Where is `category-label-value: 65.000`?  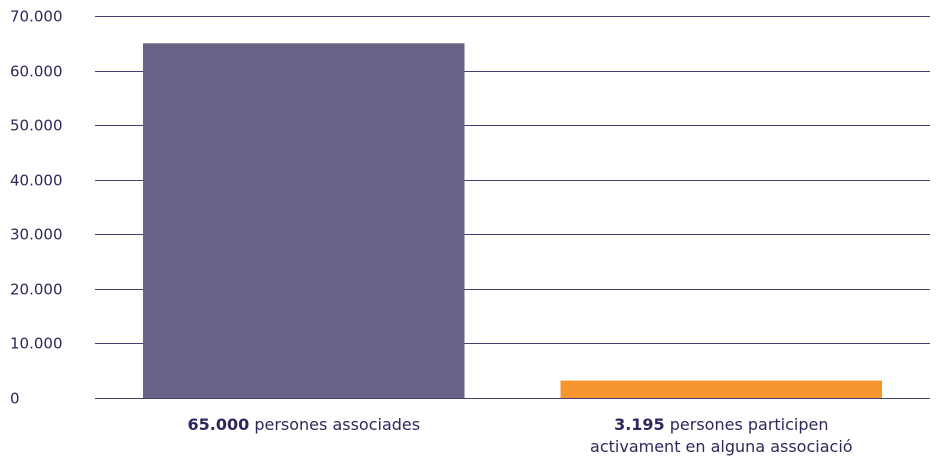 category-label-value: 65.000 is located at coordinates (219, 424).